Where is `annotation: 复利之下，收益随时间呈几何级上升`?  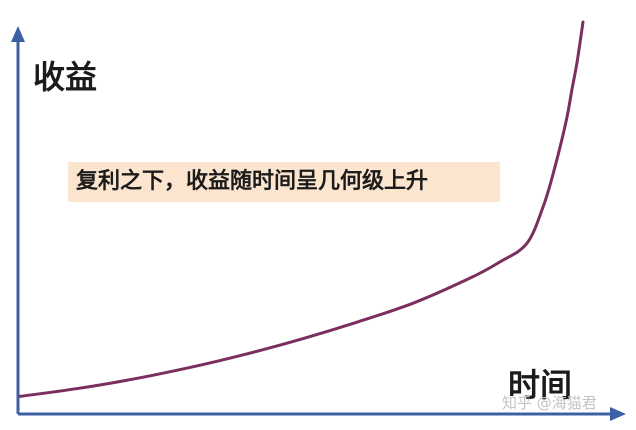
annotation: 复利之下，收益随时间呈几何级上升 is located at coordinates (284, 182).